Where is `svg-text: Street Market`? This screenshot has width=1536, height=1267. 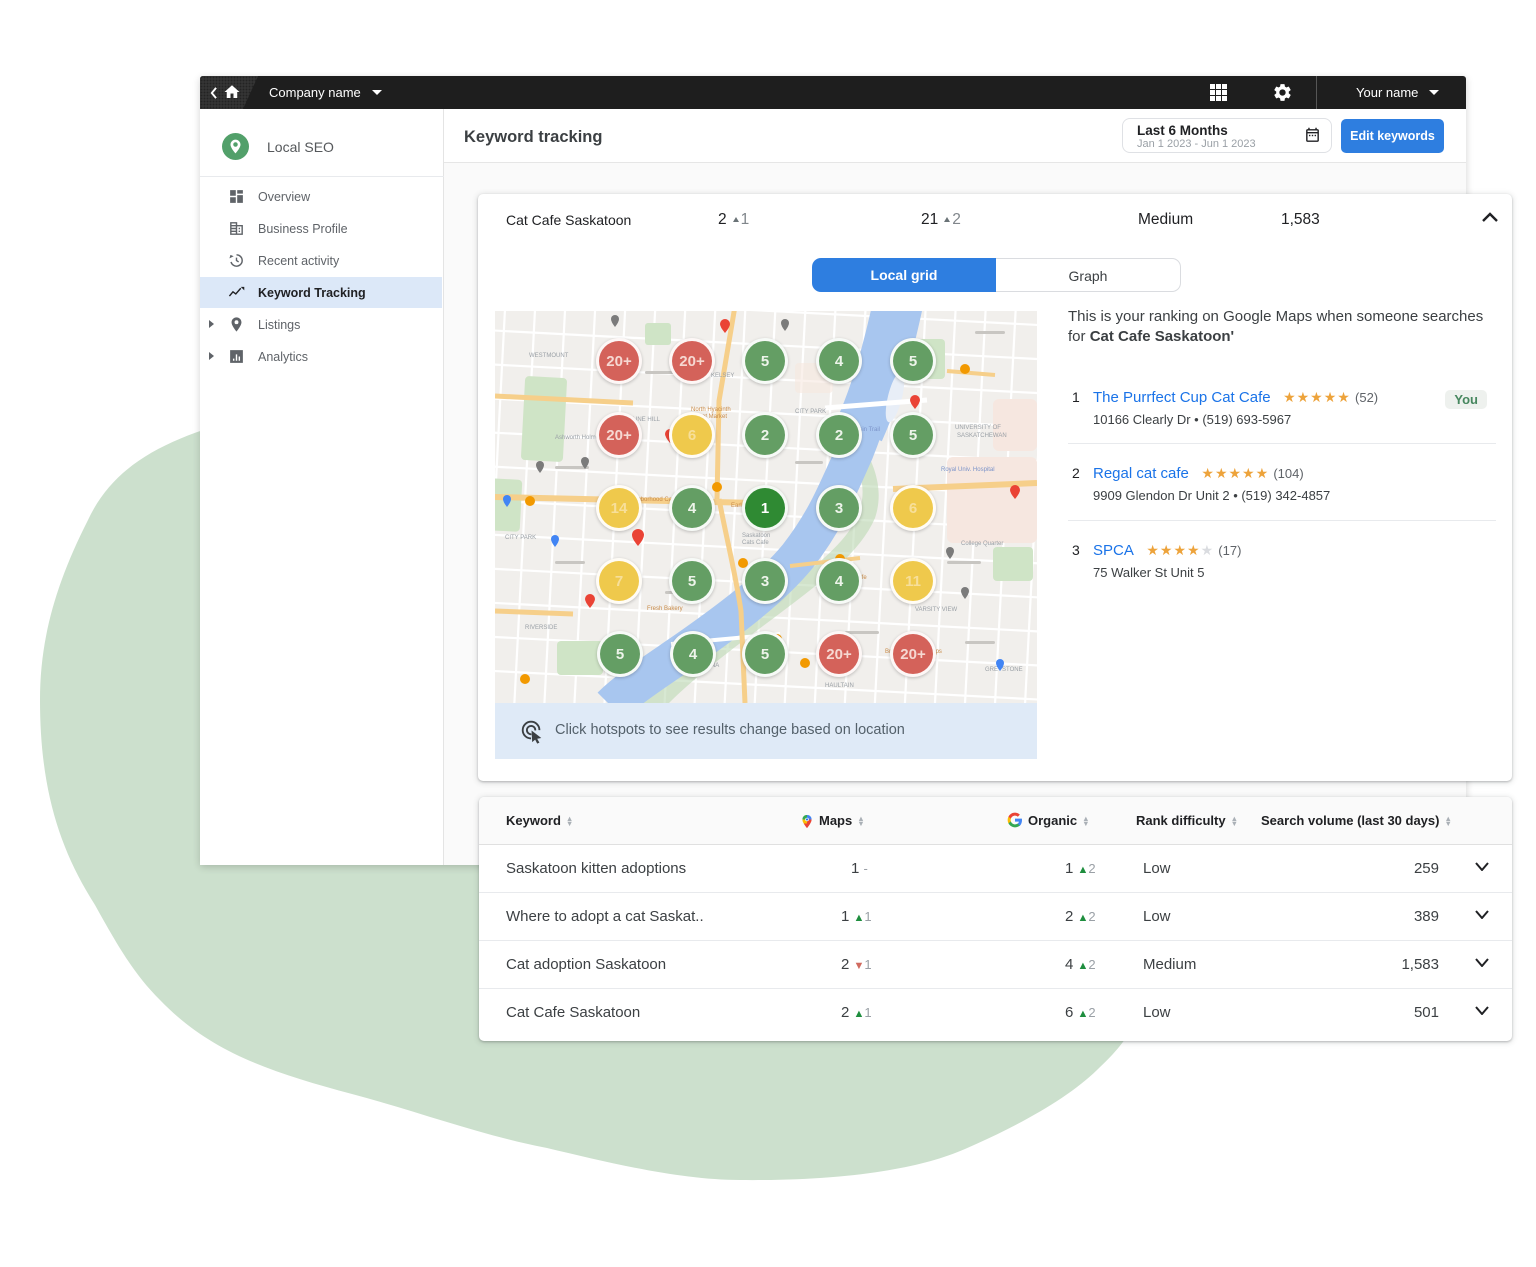 svg-text: Street Market is located at coordinates (709, 417).